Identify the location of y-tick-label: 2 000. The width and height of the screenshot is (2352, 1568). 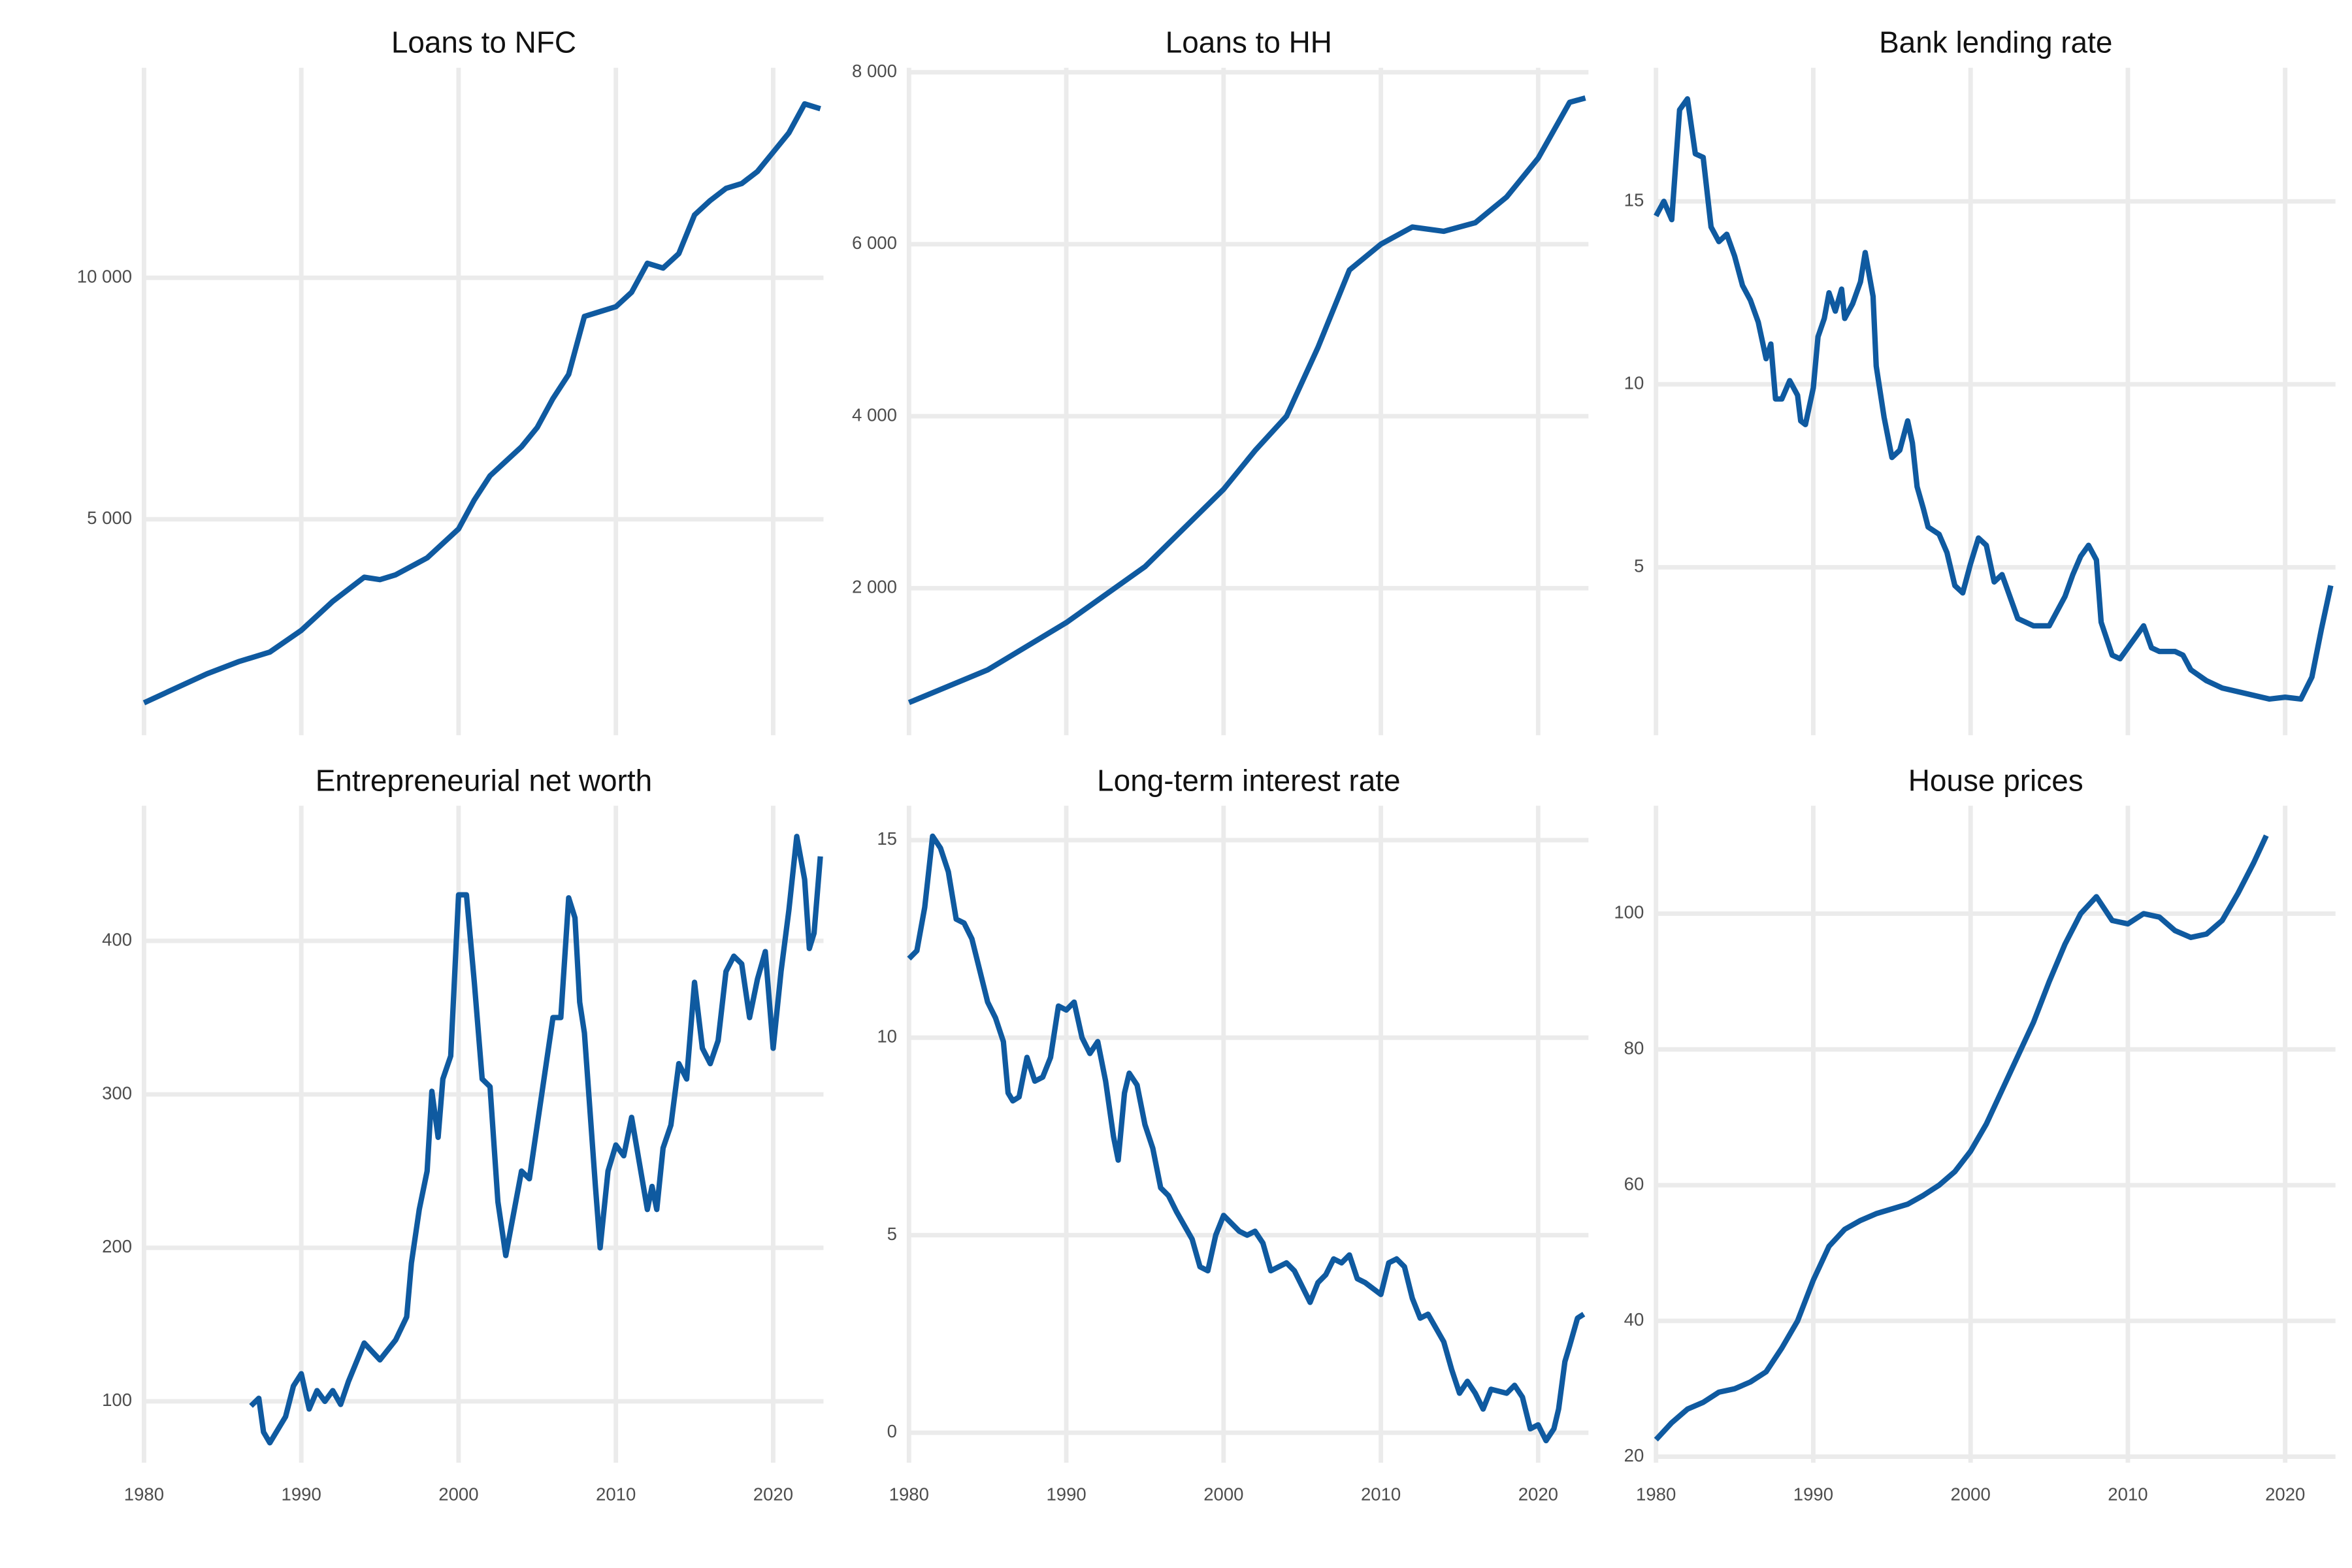
(874, 587).